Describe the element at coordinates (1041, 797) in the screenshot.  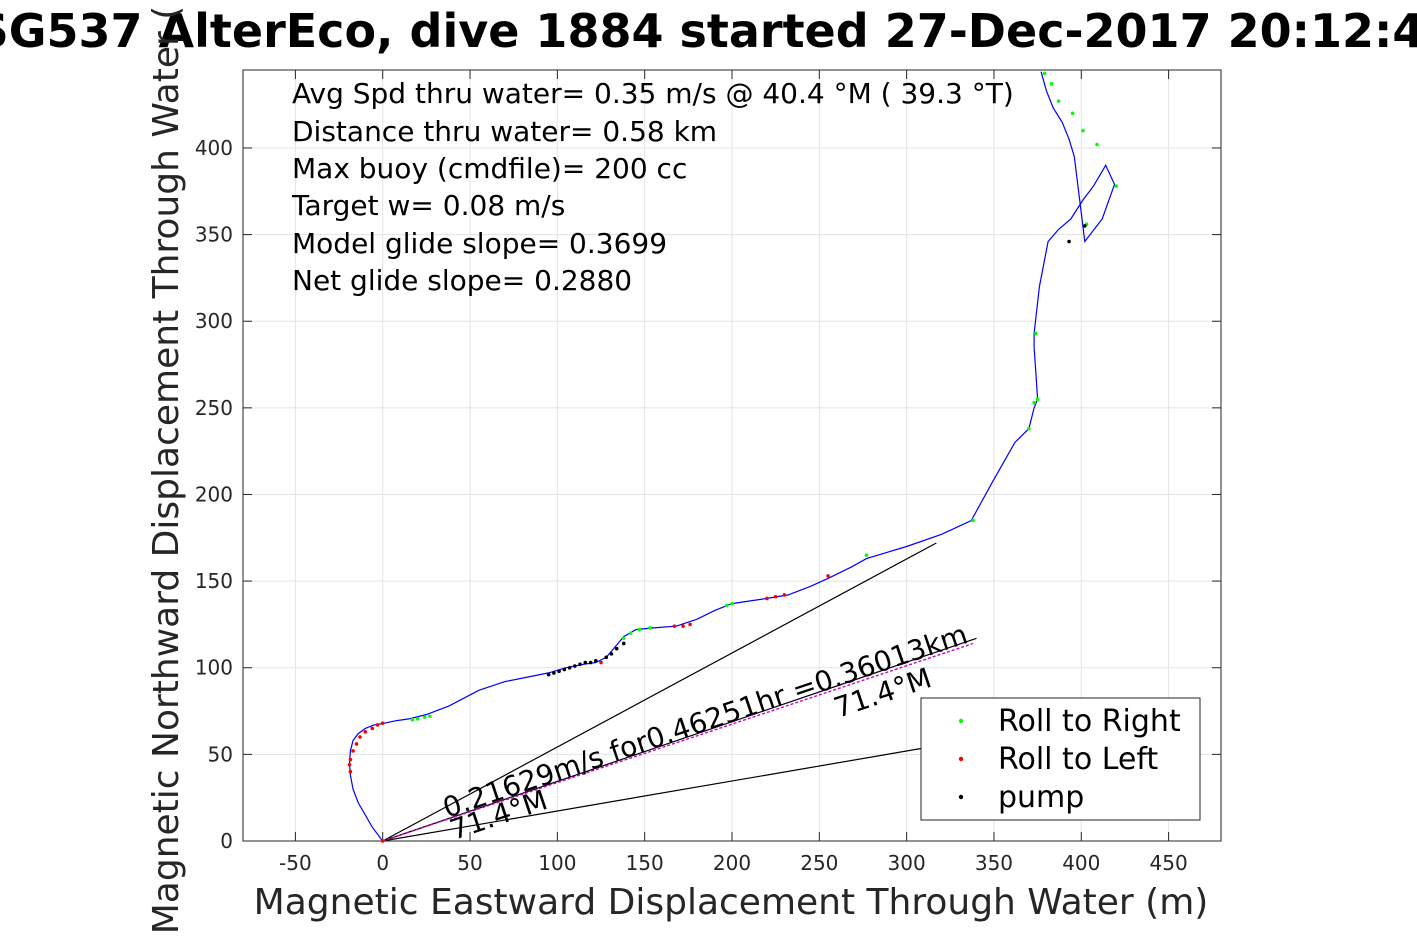
I see `legend-label-pump: pump` at that location.